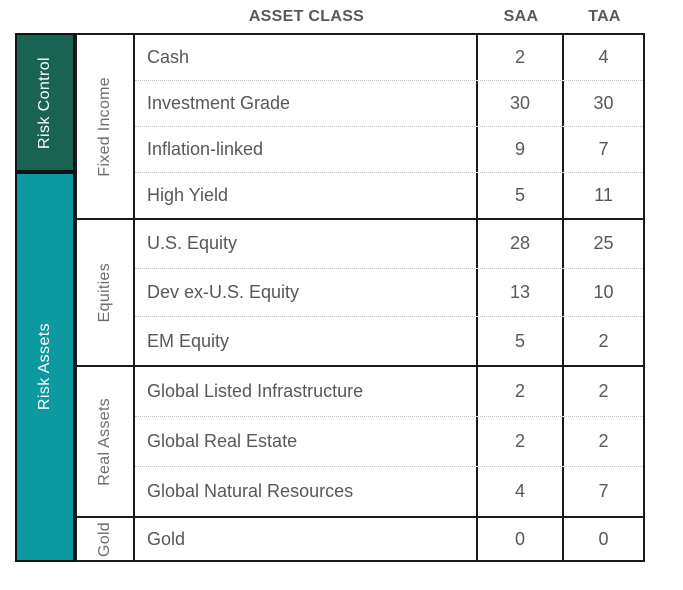 Image resolution: width=683 pixels, height=590 pixels. What do you see at coordinates (389, 195) in the screenshot?
I see `table-row: High Yield 5 11` at bounding box center [389, 195].